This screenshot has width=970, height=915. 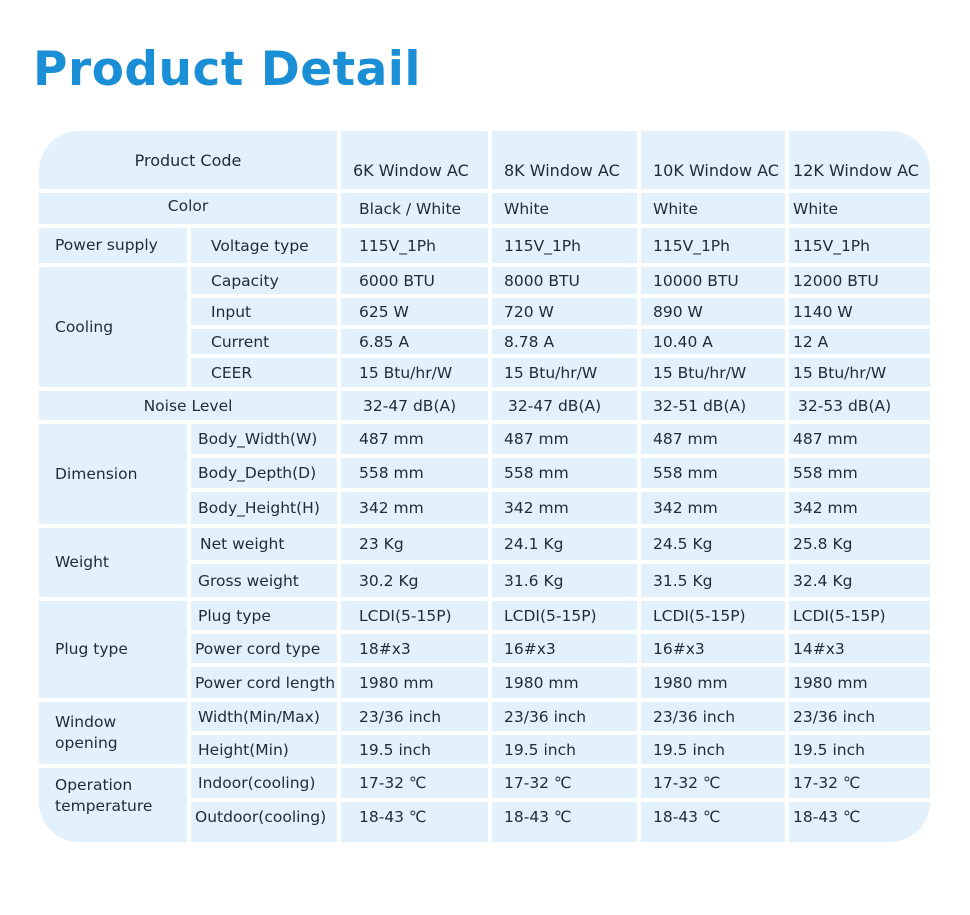 I want to click on color-6k: Black / White, so click(x=414, y=208).